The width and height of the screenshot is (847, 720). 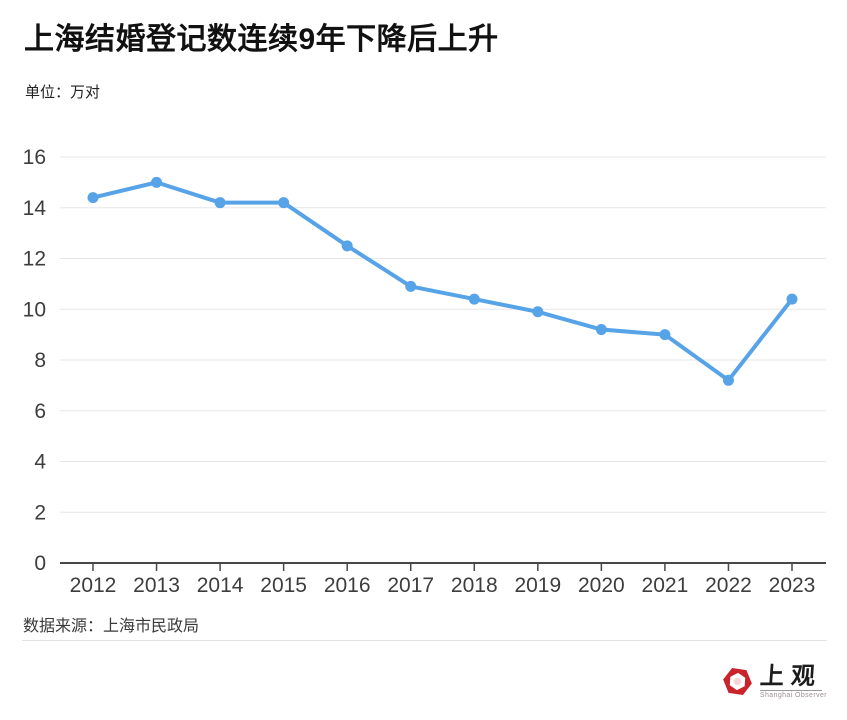 What do you see at coordinates (40, 411) in the screenshot?
I see `y-axis-tick-label: 6` at bounding box center [40, 411].